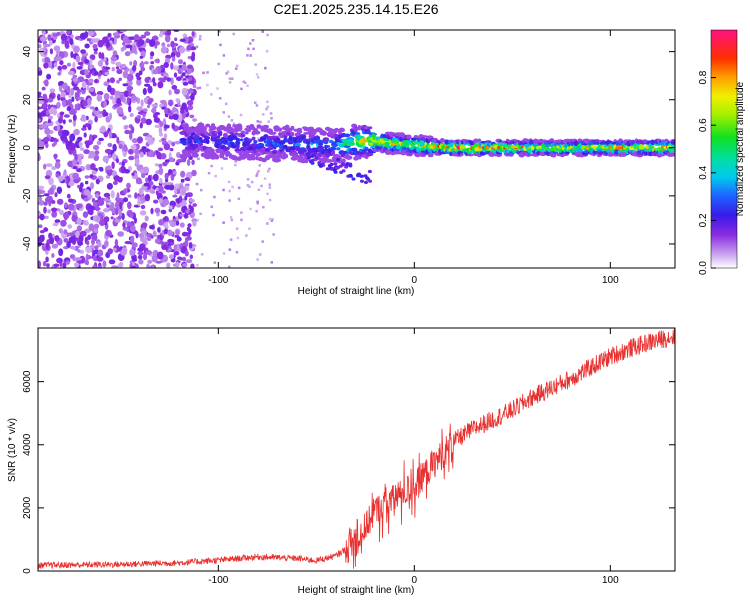  I want to click on bottom-y-tick-label: 0, so click(27, 571).